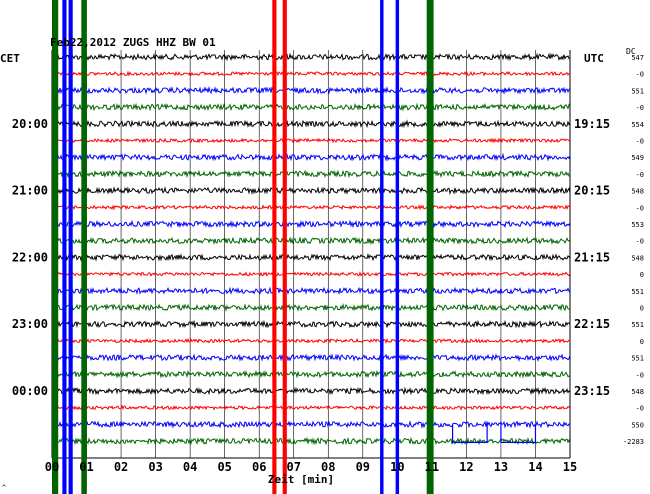  What do you see at coordinates (294, 467) in the screenshot?
I see `x-tick-label: 07` at bounding box center [294, 467].